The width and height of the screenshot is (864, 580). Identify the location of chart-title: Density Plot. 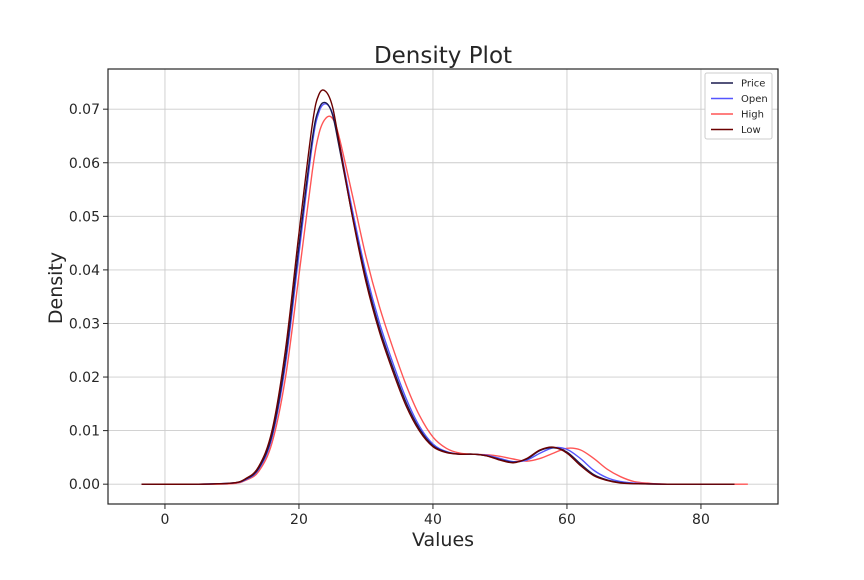
(443, 56).